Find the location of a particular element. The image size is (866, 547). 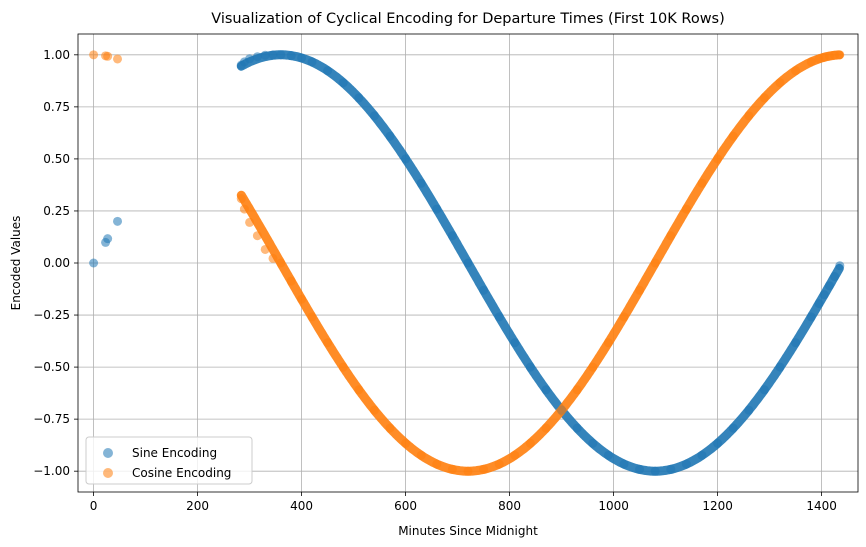

x-tick-label: 200 is located at coordinates (197, 506).